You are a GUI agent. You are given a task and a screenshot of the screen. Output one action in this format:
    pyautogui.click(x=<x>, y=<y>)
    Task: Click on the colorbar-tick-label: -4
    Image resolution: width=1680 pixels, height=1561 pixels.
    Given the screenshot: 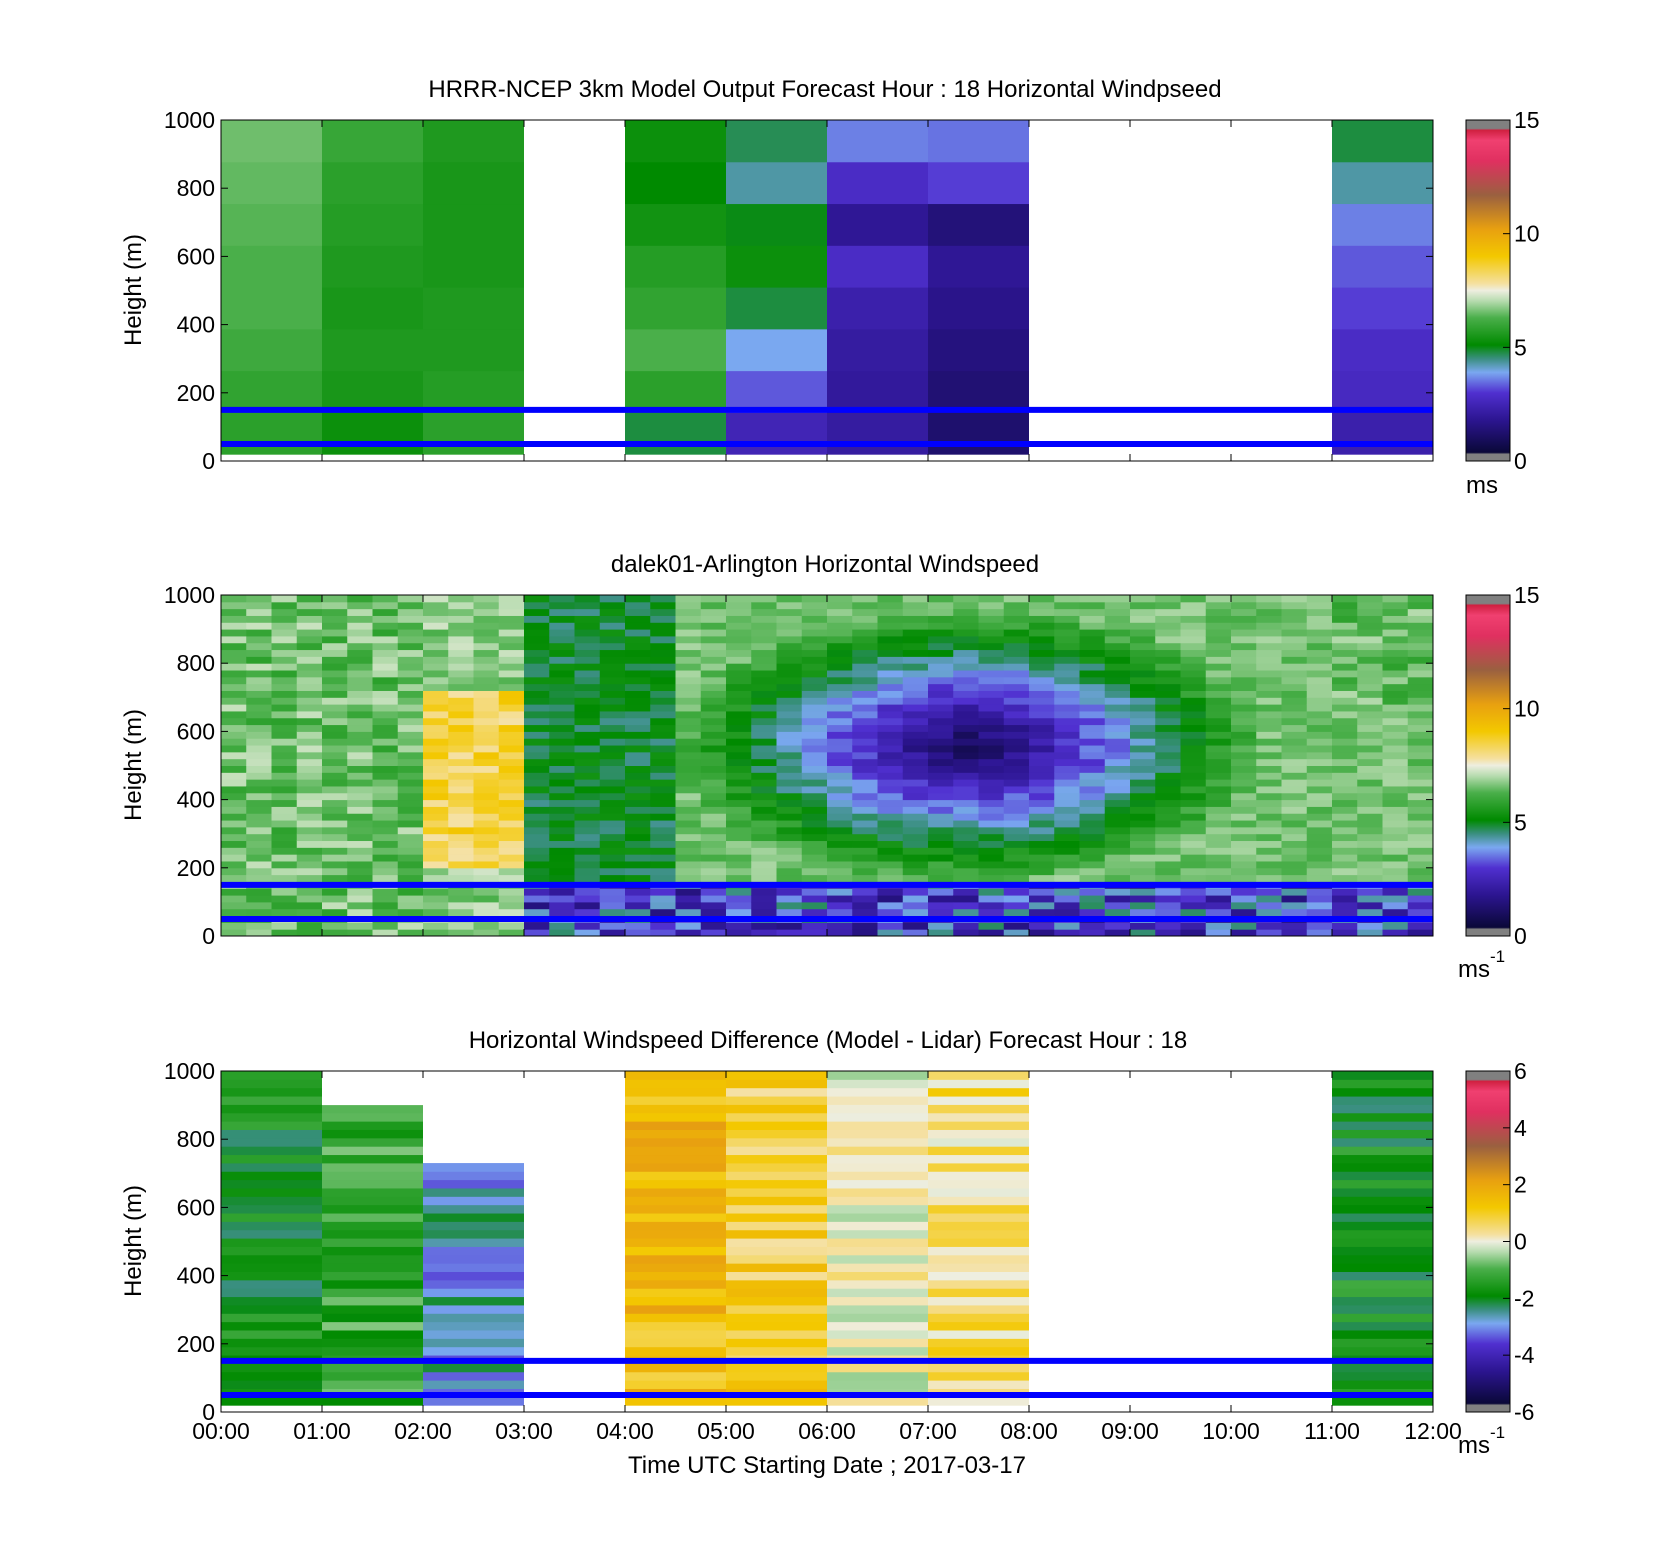 What is the action you would take?
    pyautogui.click(x=1524, y=1355)
    